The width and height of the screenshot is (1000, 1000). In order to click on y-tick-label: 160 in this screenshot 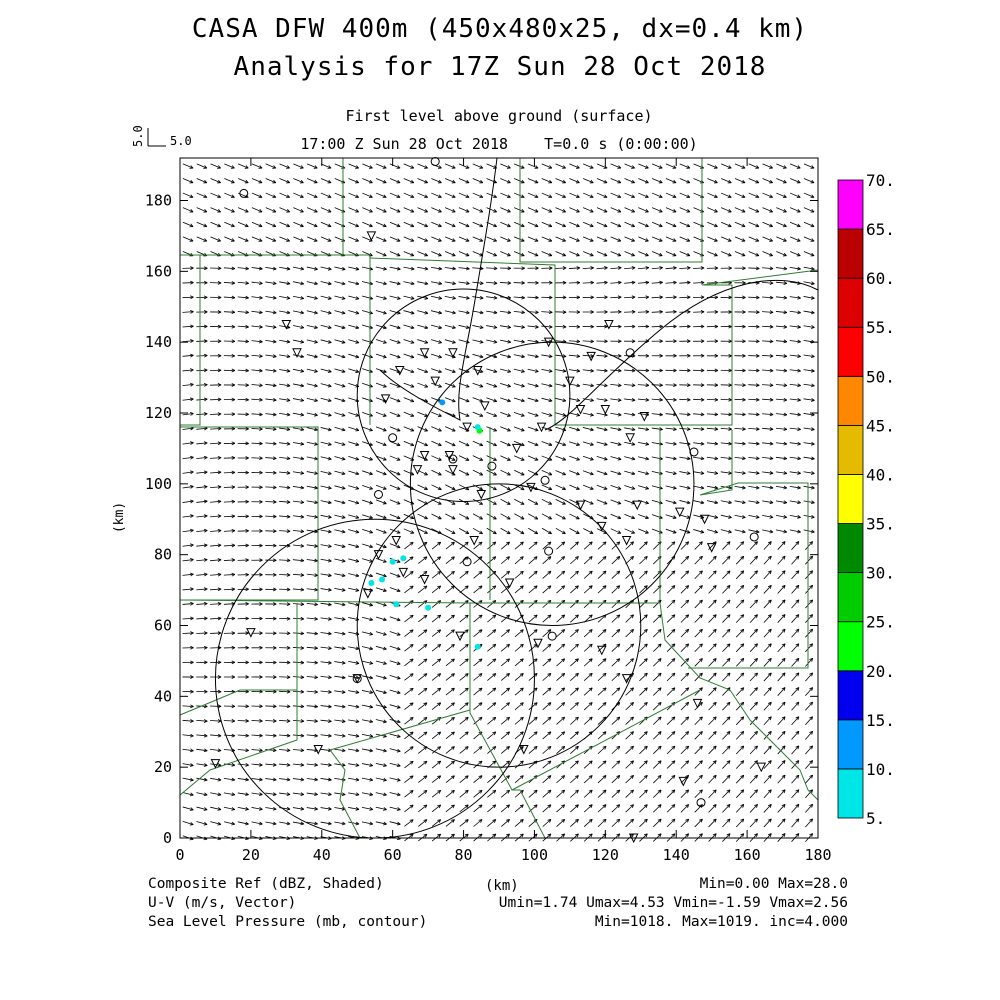, I will do `click(158, 271)`.